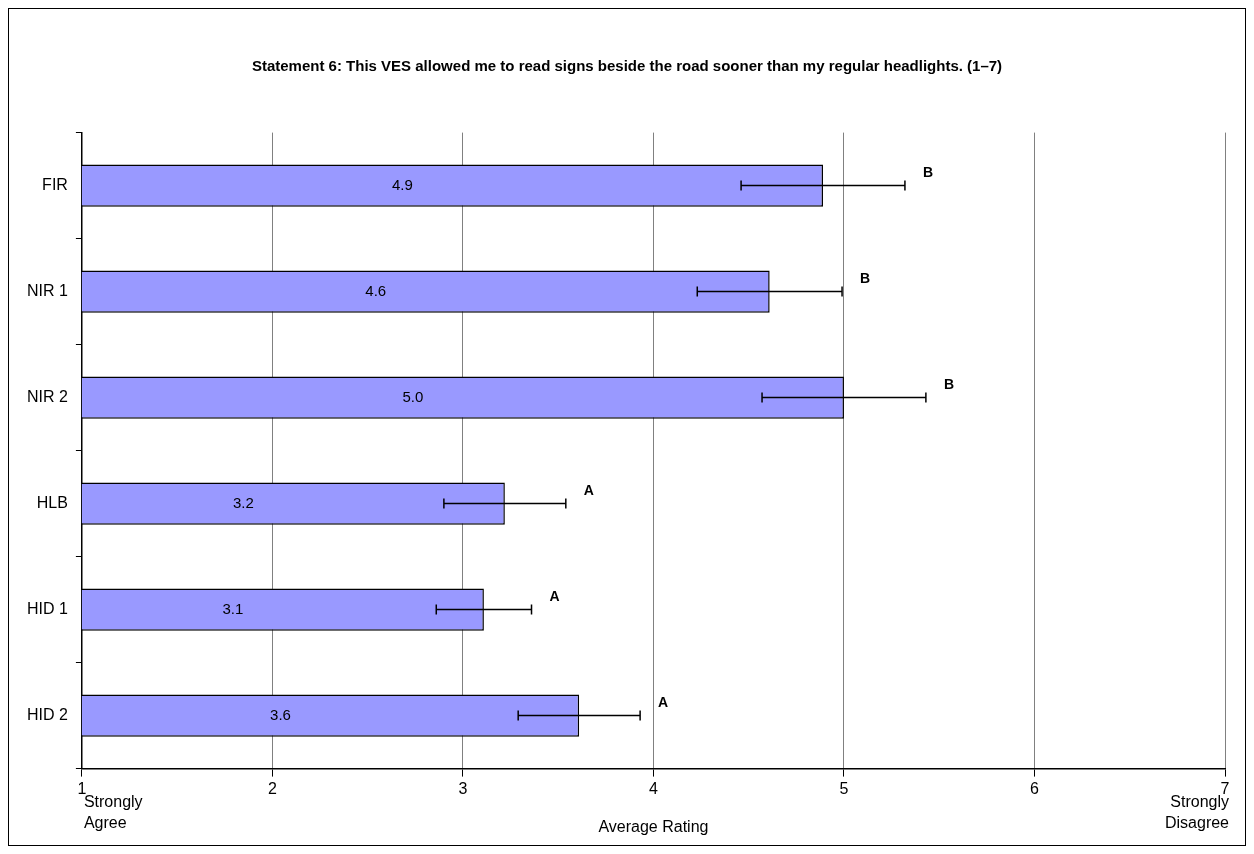 The image size is (1254, 854). I want to click on chart-title: Statement 6: This VES allowed me to read signs beside the road sooner than my regular headlights. (1–7), so click(627, 66).